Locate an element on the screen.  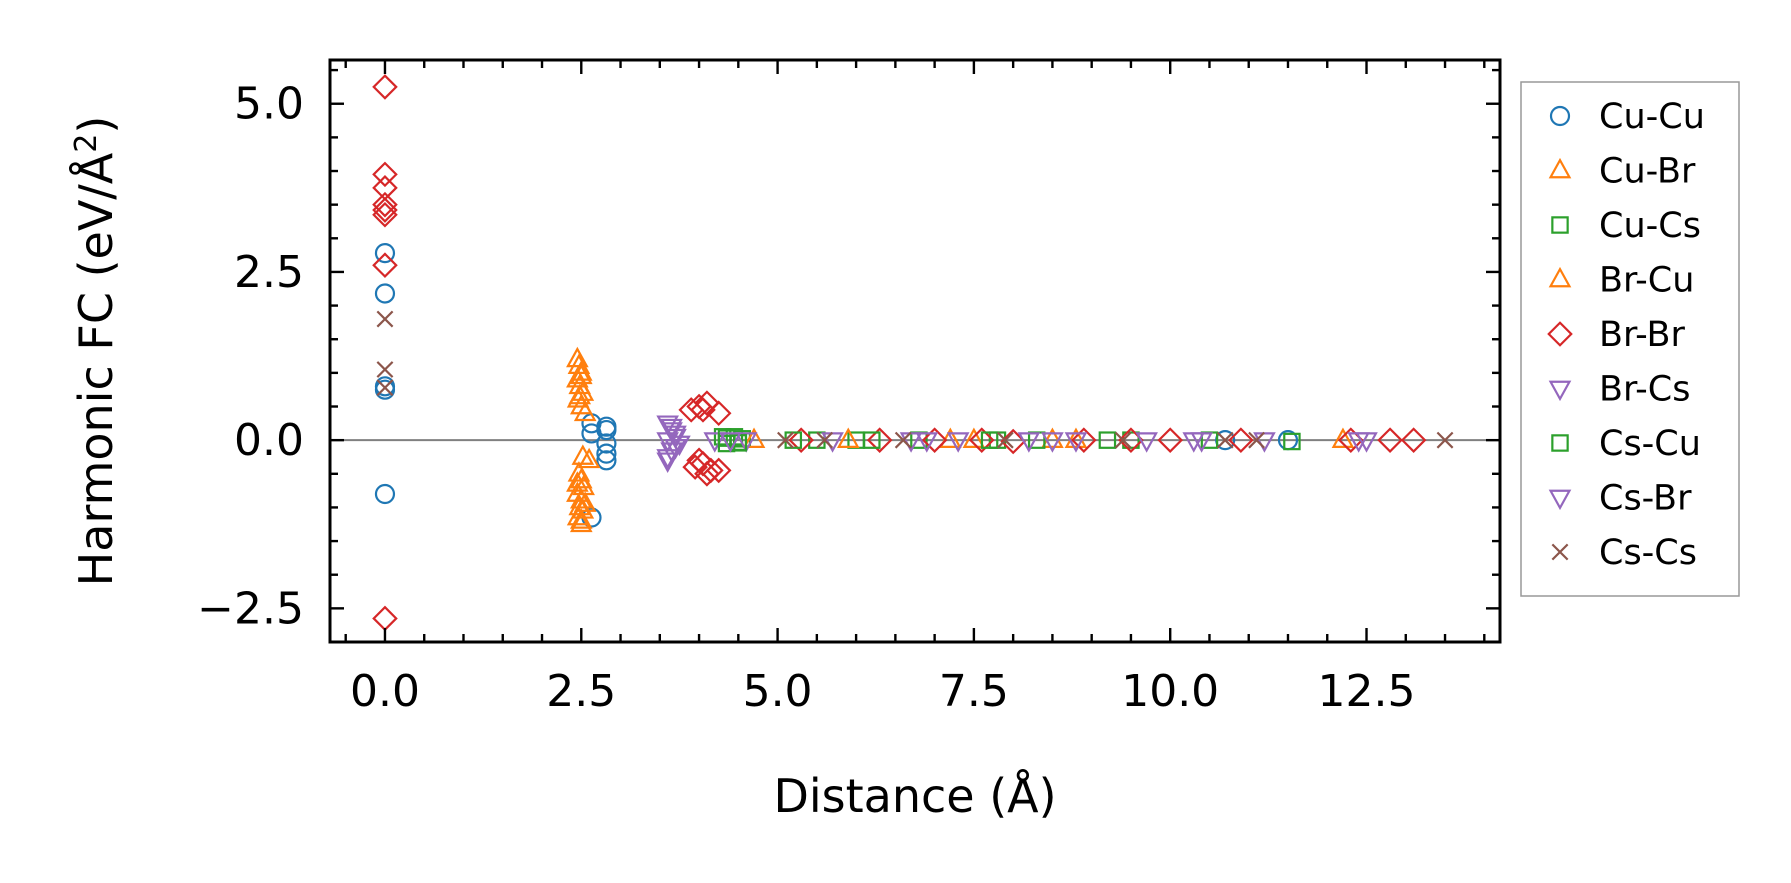
x-tick-label: 7.5 is located at coordinates (974, 691).